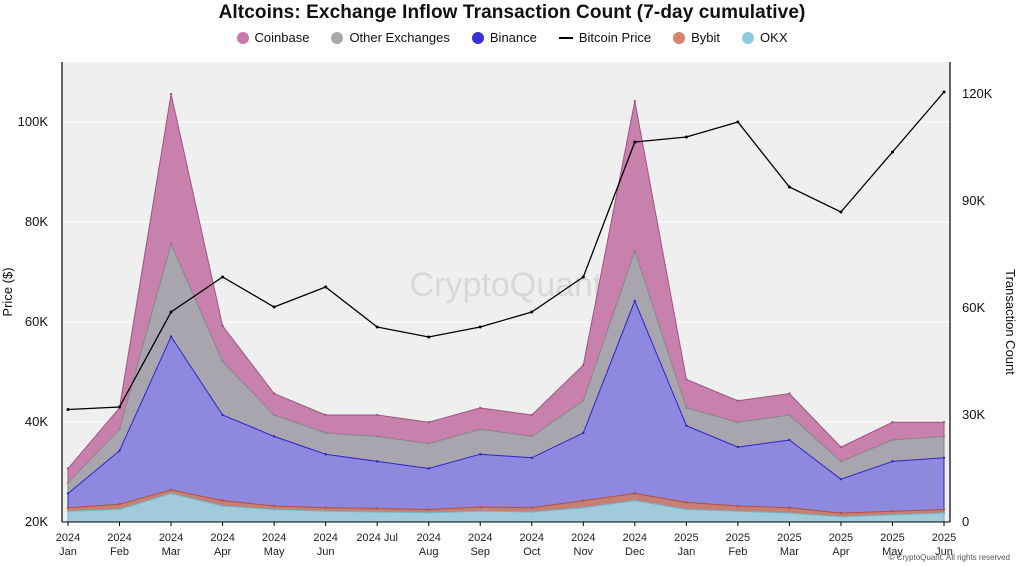 This screenshot has width=1024, height=566. What do you see at coordinates (377, 538) in the screenshot?
I see `x-tick-year: 2024 Jul` at bounding box center [377, 538].